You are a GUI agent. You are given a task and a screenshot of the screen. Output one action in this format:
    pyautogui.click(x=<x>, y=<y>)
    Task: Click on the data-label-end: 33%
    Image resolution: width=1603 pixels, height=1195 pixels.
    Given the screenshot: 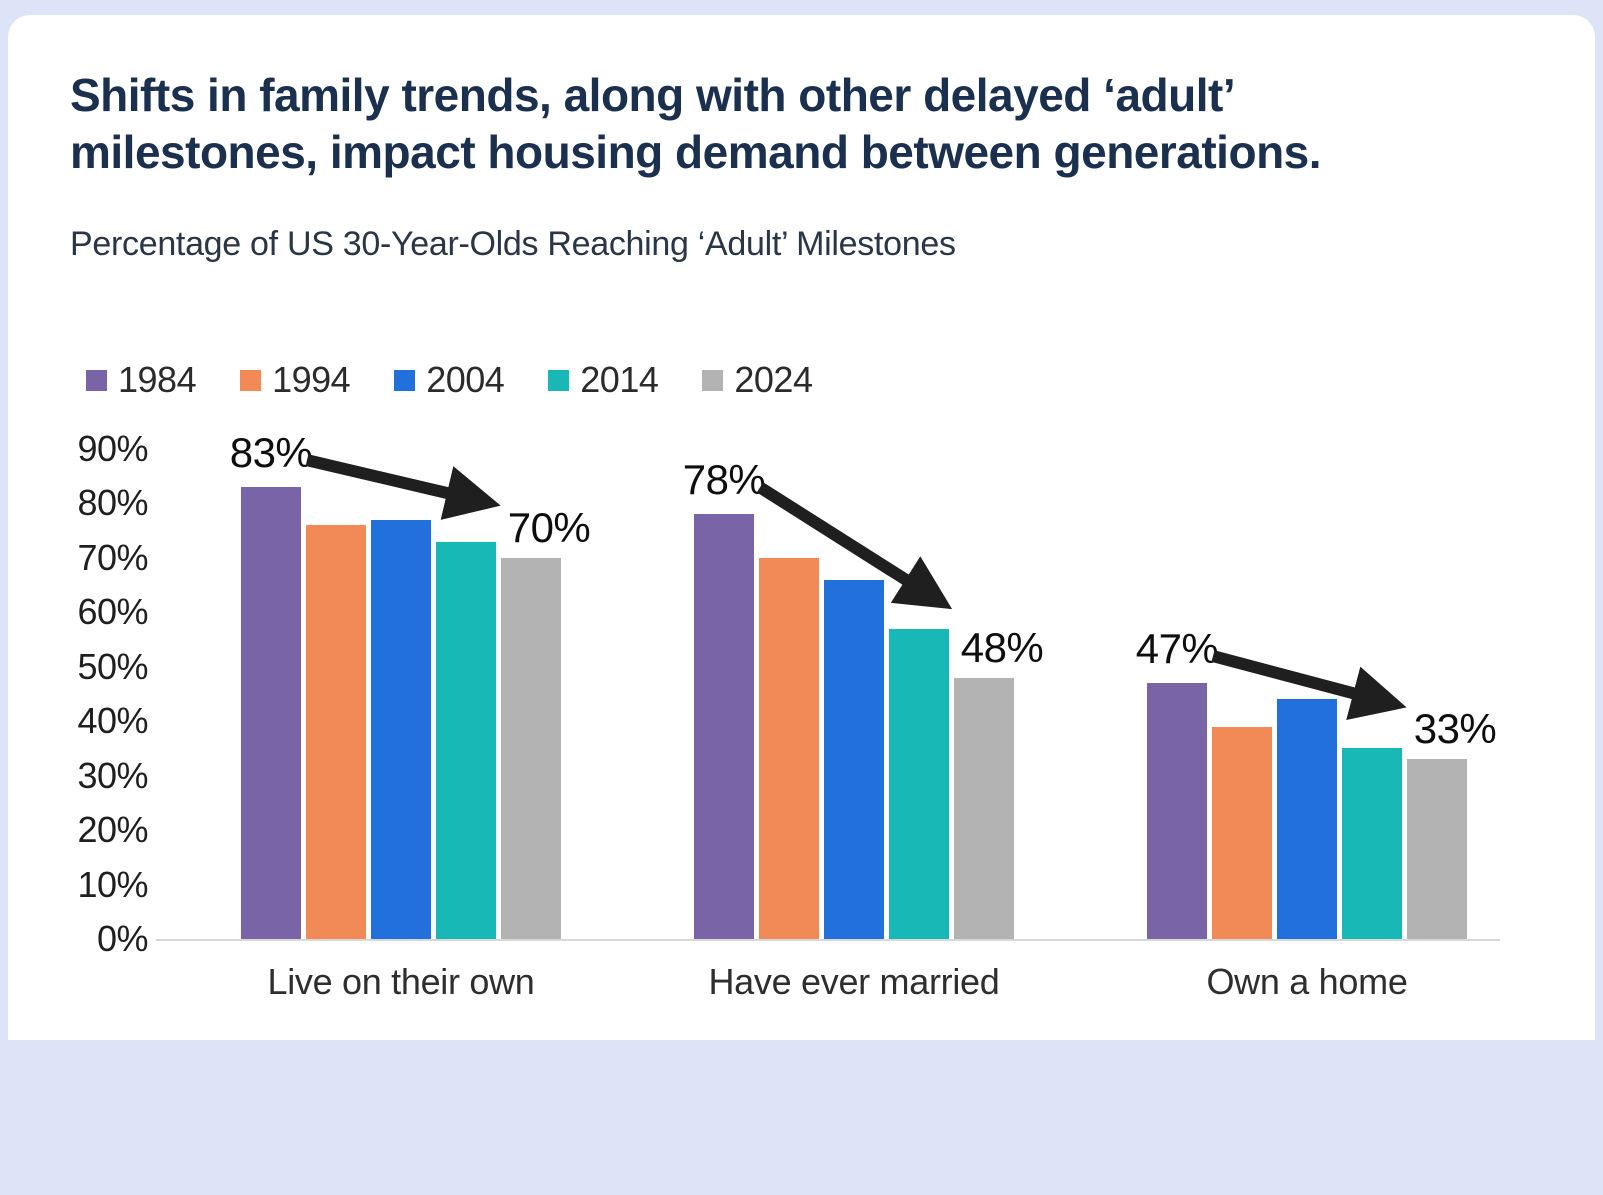 What is the action you would take?
    pyautogui.click(x=1455, y=729)
    